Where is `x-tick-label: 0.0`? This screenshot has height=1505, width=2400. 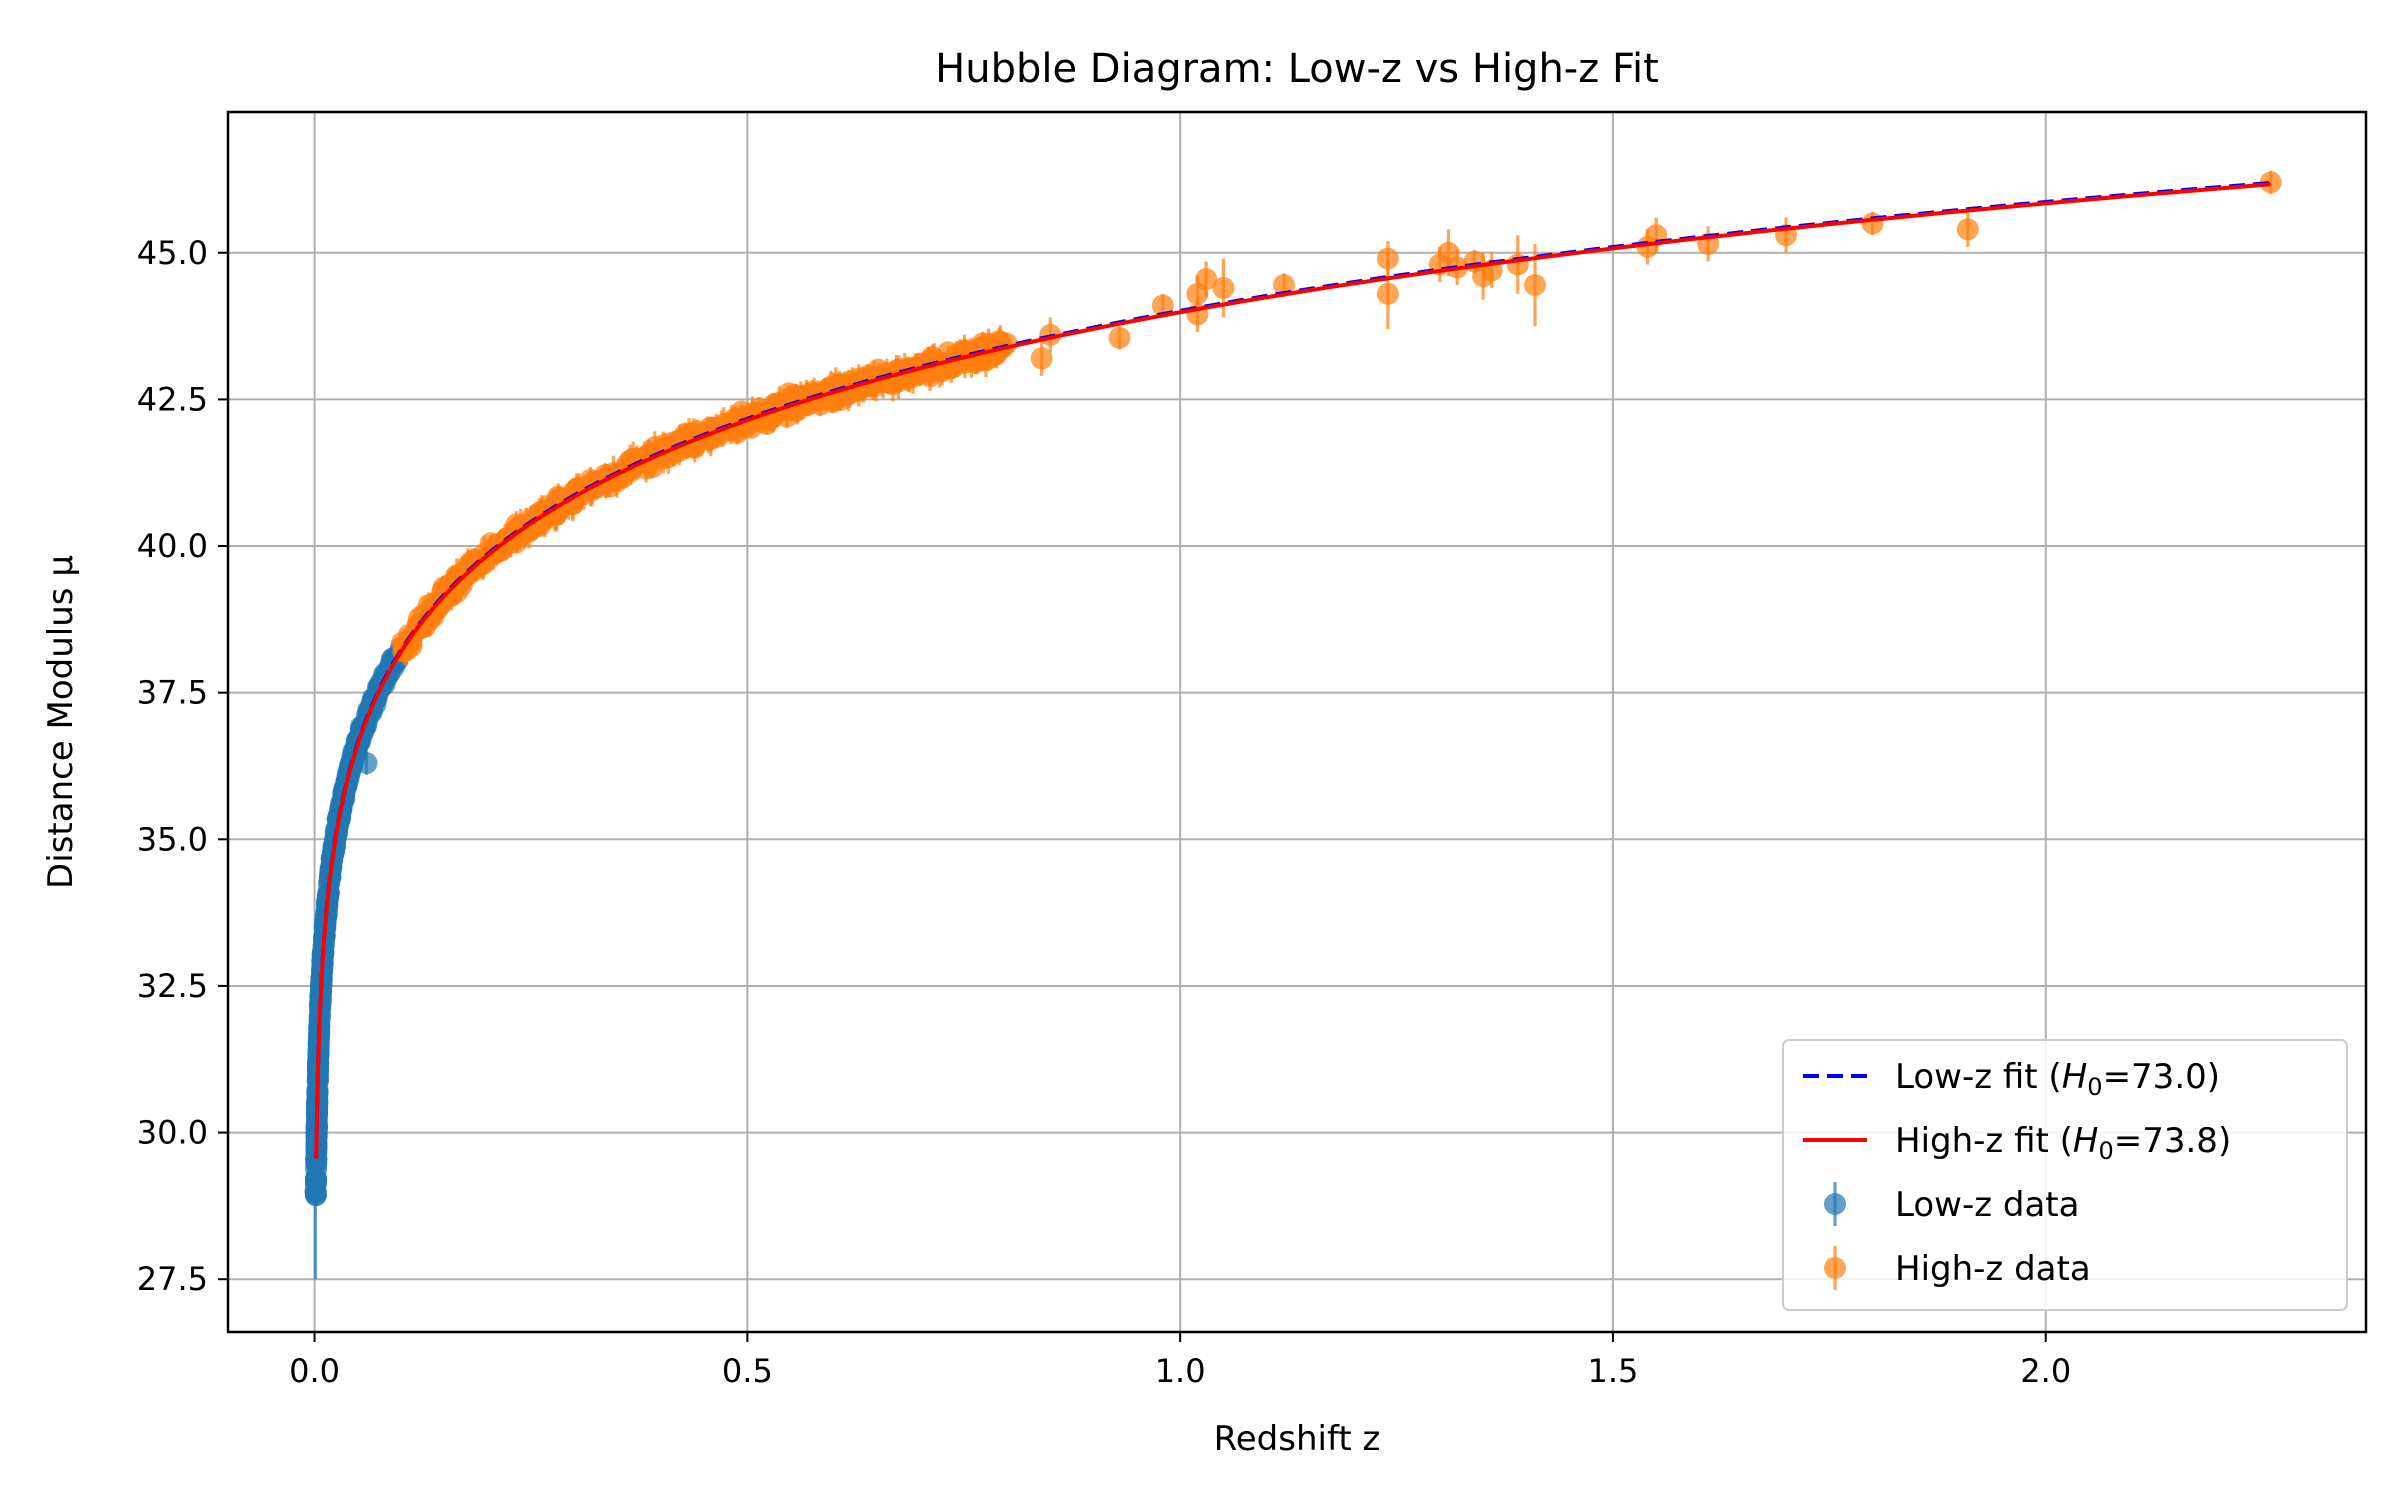 x-tick-label: 0.0 is located at coordinates (314, 1371).